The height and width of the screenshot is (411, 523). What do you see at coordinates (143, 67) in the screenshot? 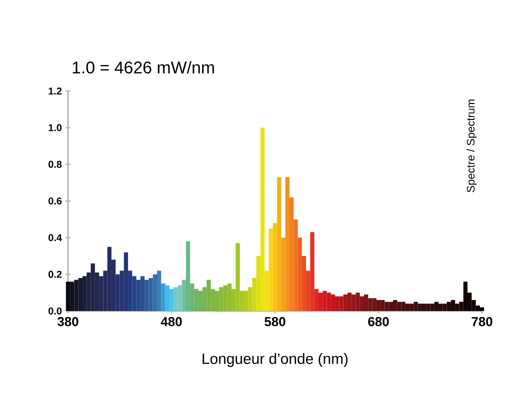
I see `chart-title: 1.0 = 4626 mW/nm` at bounding box center [143, 67].